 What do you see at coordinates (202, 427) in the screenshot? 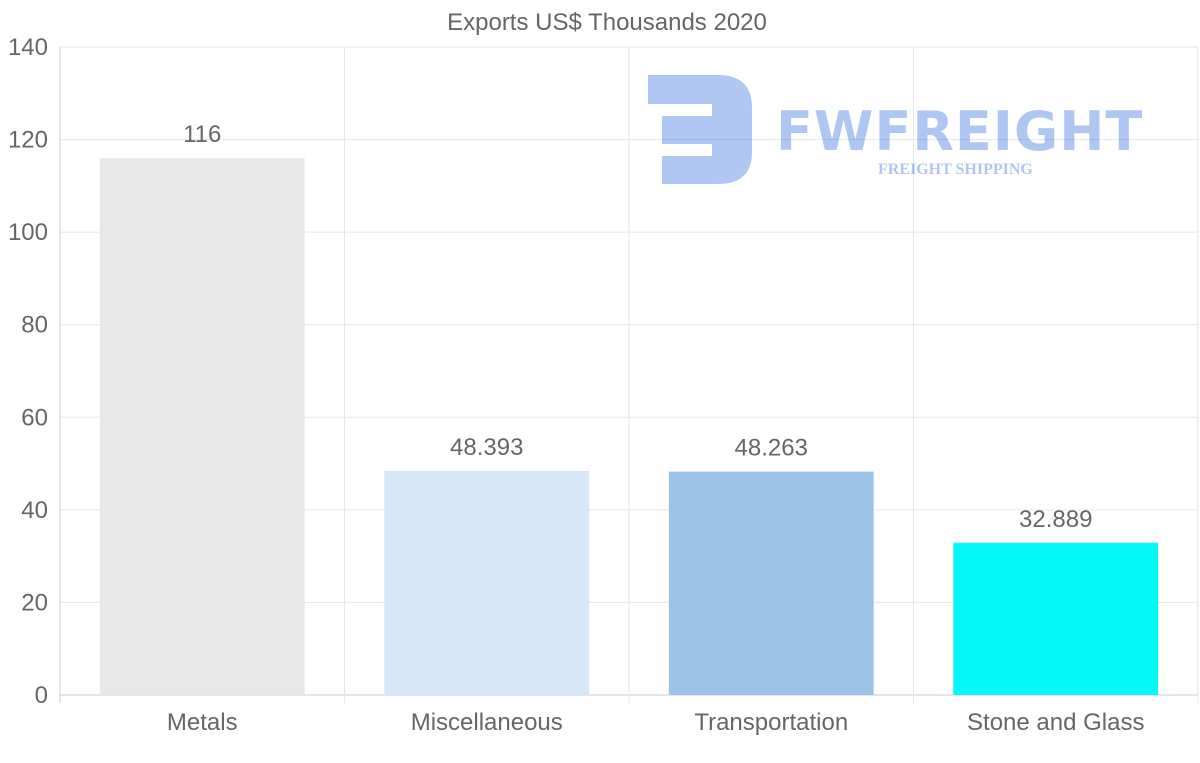
I see `bar-metals` at bounding box center [202, 427].